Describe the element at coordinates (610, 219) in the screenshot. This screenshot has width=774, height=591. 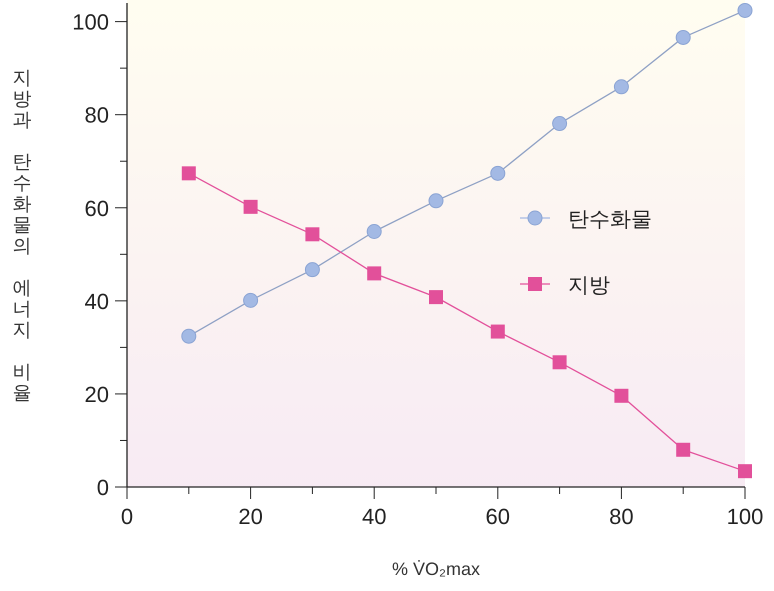
I see `legend-label: 탄수화물` at that location.